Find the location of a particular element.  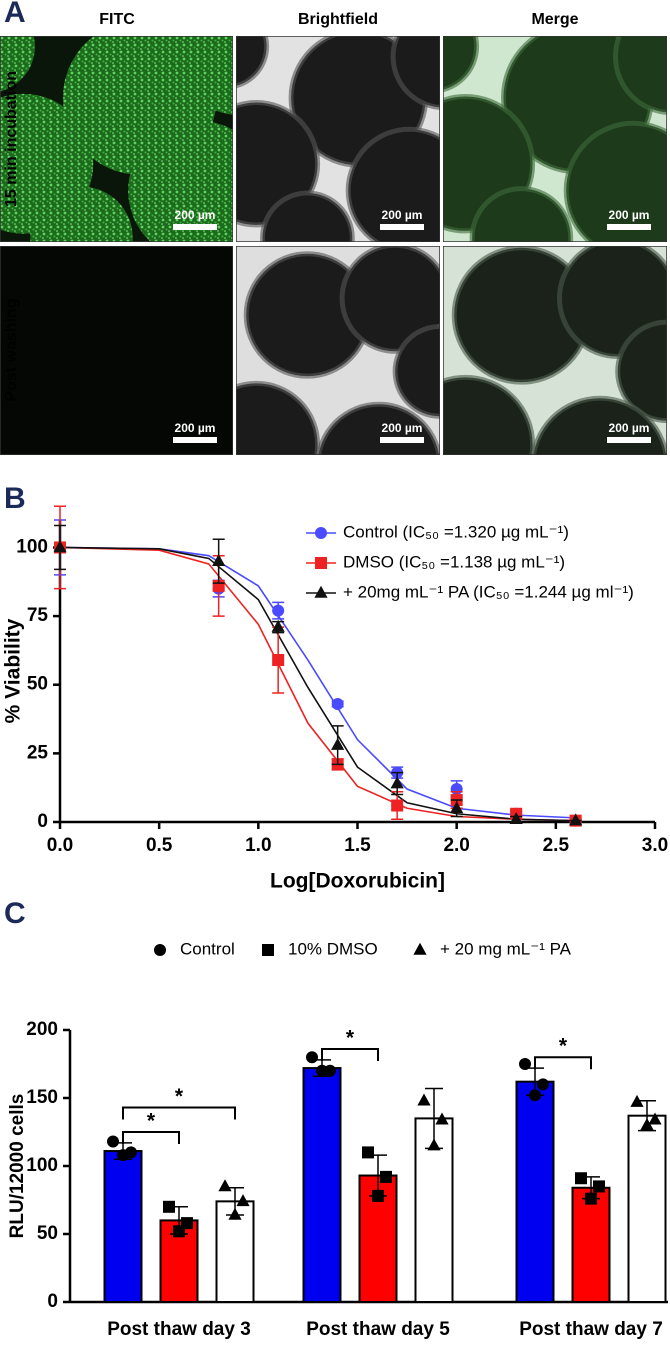

x-axis-title: Log[Doxorubicin] is located at coordinates (357, 881).